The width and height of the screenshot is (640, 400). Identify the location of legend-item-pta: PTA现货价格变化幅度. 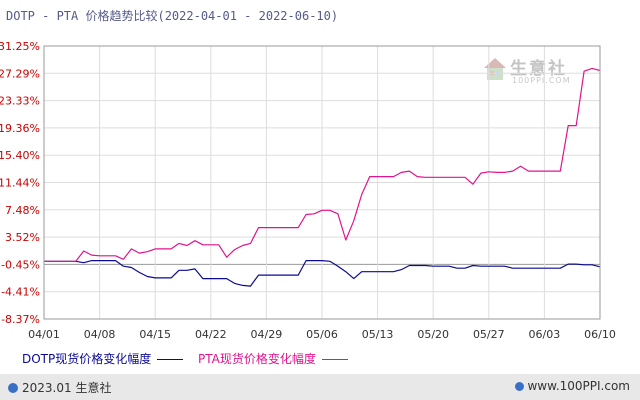
(273, 358).